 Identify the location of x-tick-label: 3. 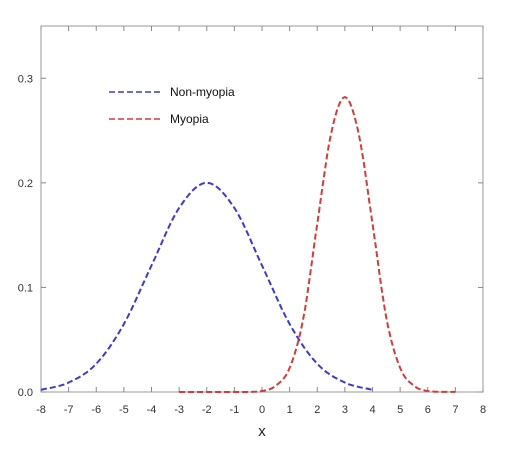
(345, 410).